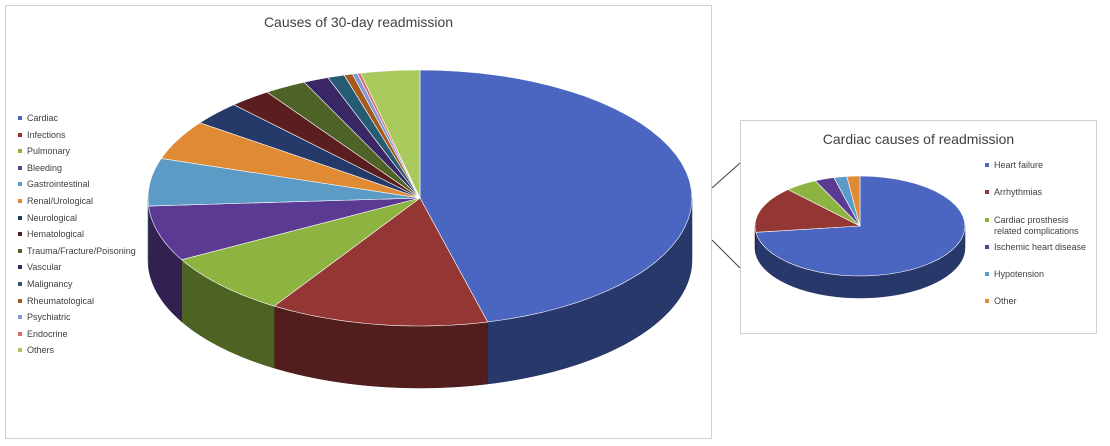 This screenshot has height=446, width=1110. I want to click on legend-label: Others, so click(41, 350).